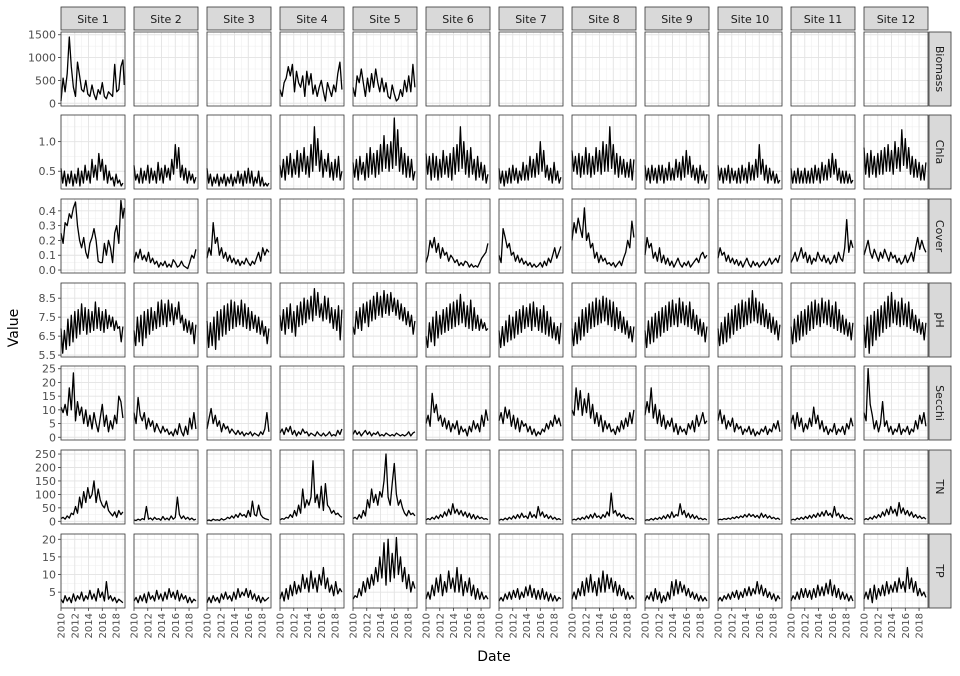 The height and width of the screenshot is (676, 960). Describe the element at coordinates (750, 19) in the screenshot. I see `facet-strip-label: Site 10` at that location.